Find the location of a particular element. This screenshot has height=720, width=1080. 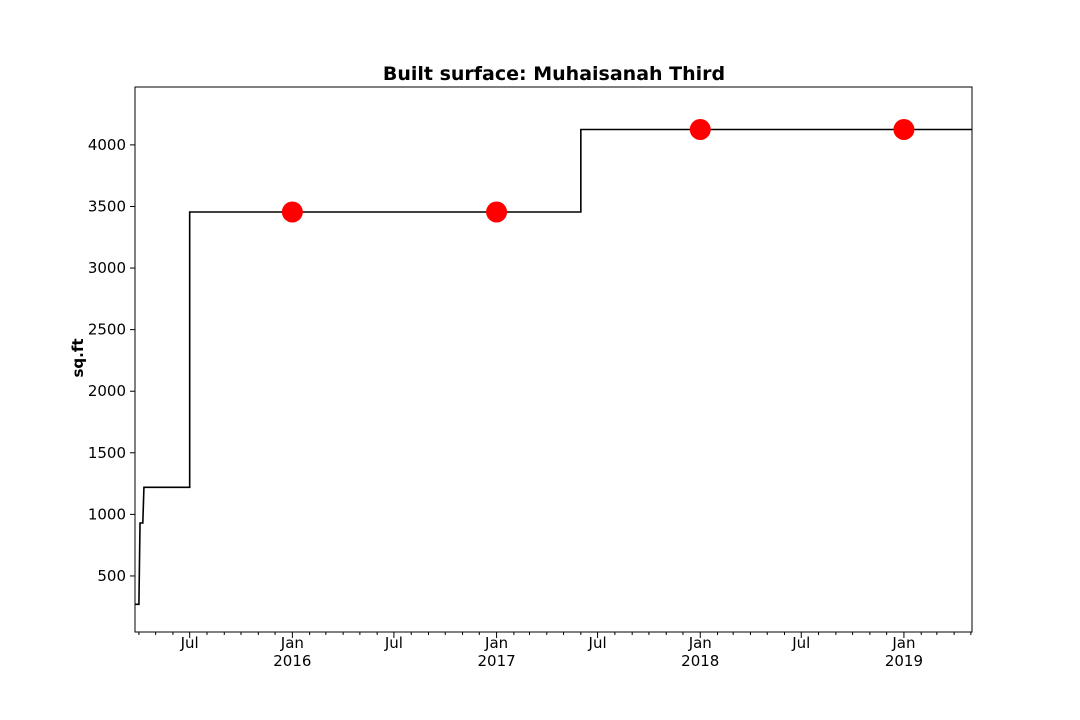

y-tick-label: 1000 is located at coordinates (107, 514).